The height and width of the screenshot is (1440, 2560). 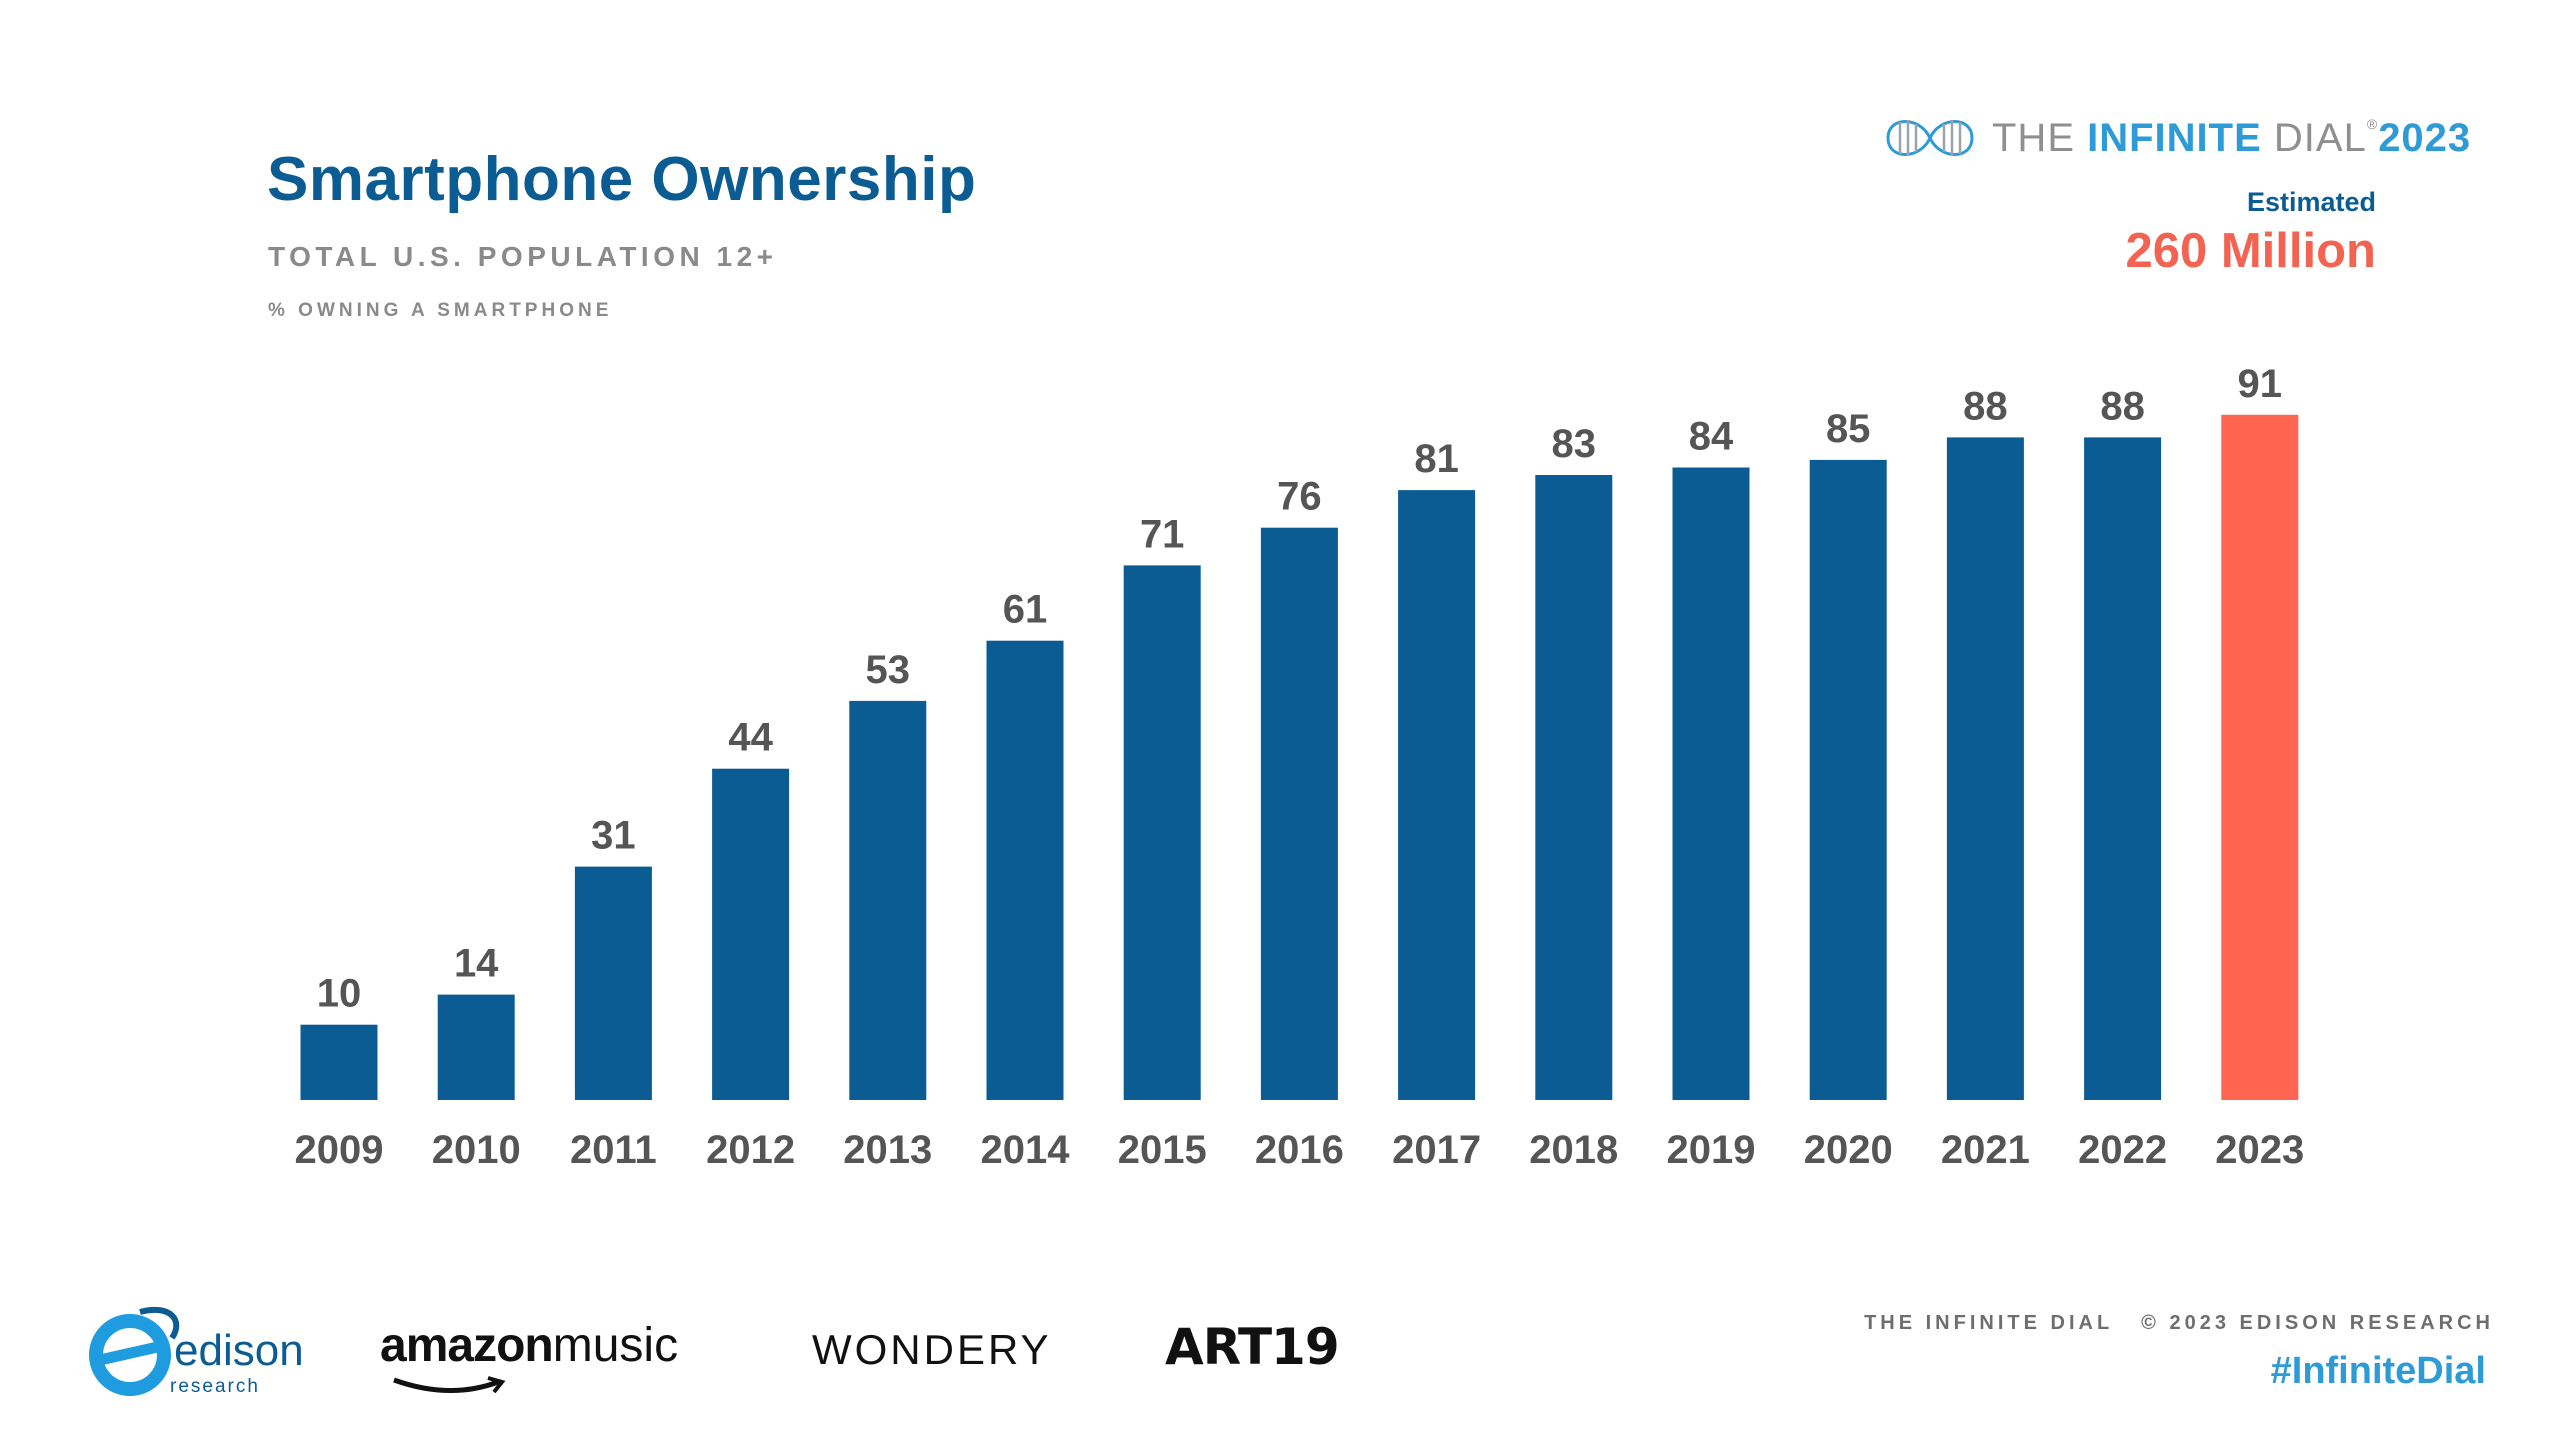 I want to click on data-label-2009: 10, so click(x=339, y=994).